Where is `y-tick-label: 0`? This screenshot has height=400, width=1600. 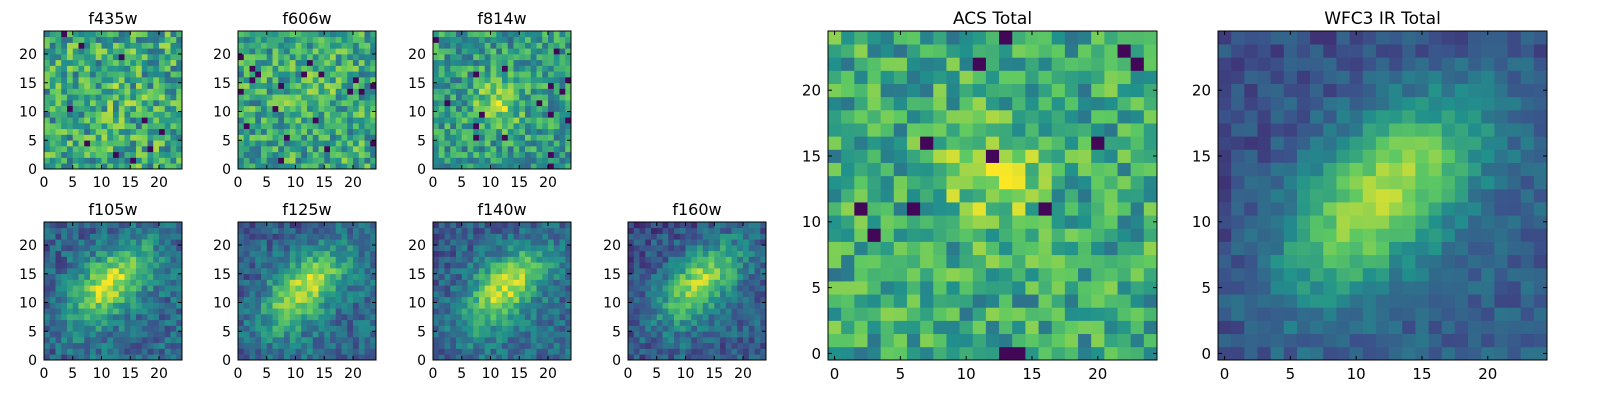
y-tick-label: 0 is located at coordinates (816, 354).